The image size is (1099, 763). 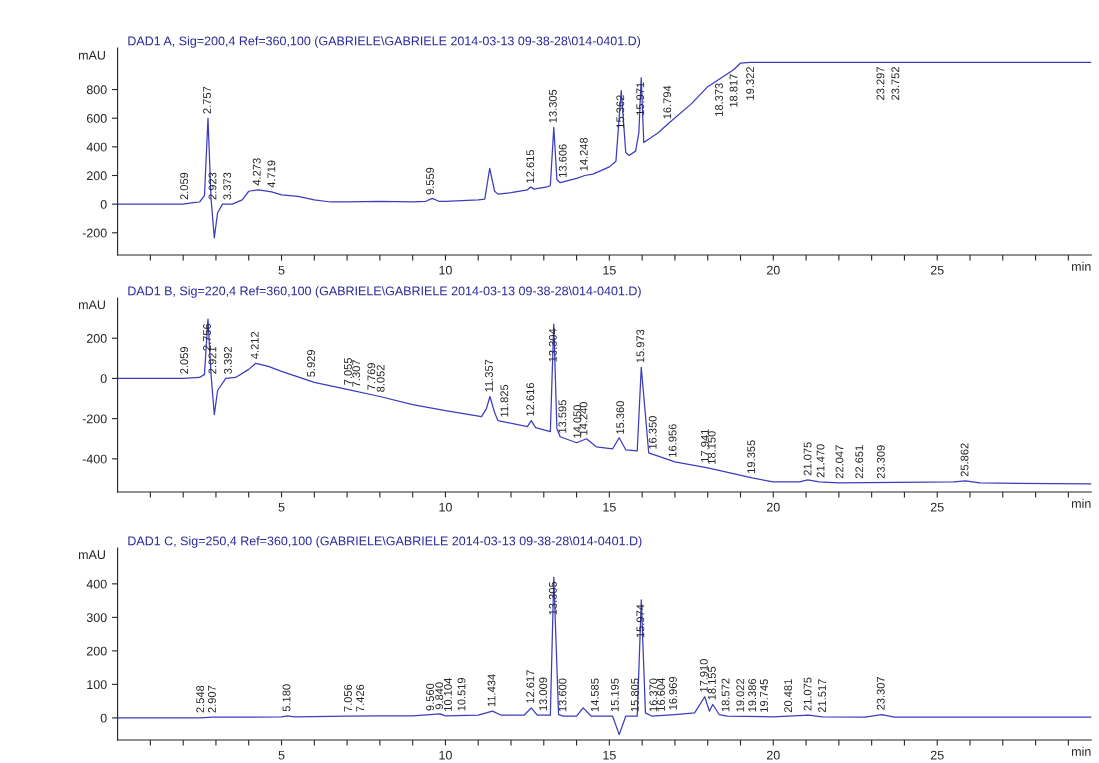 I want to click on annotation: 17.910, so click(x=703, y=675).